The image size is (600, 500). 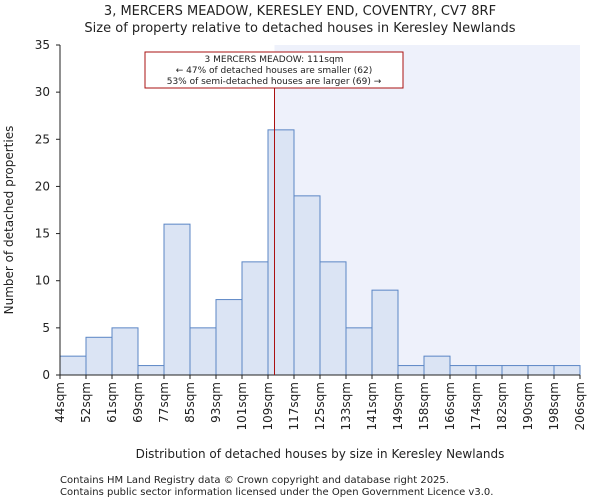 I want to click on x-tick-label: 141sqm, so click(x=372, y=406).